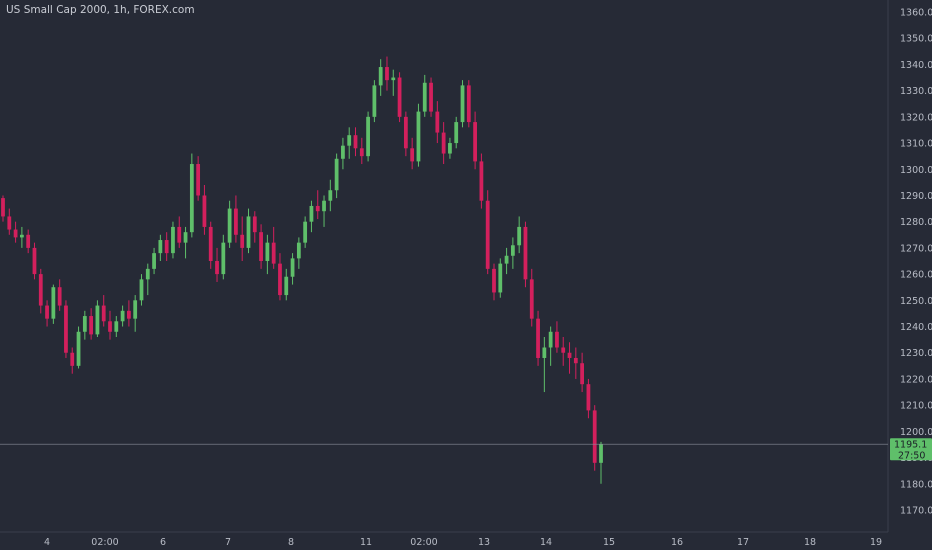  I want to click on y-tick-label: 1300.0, so click(916, 170).